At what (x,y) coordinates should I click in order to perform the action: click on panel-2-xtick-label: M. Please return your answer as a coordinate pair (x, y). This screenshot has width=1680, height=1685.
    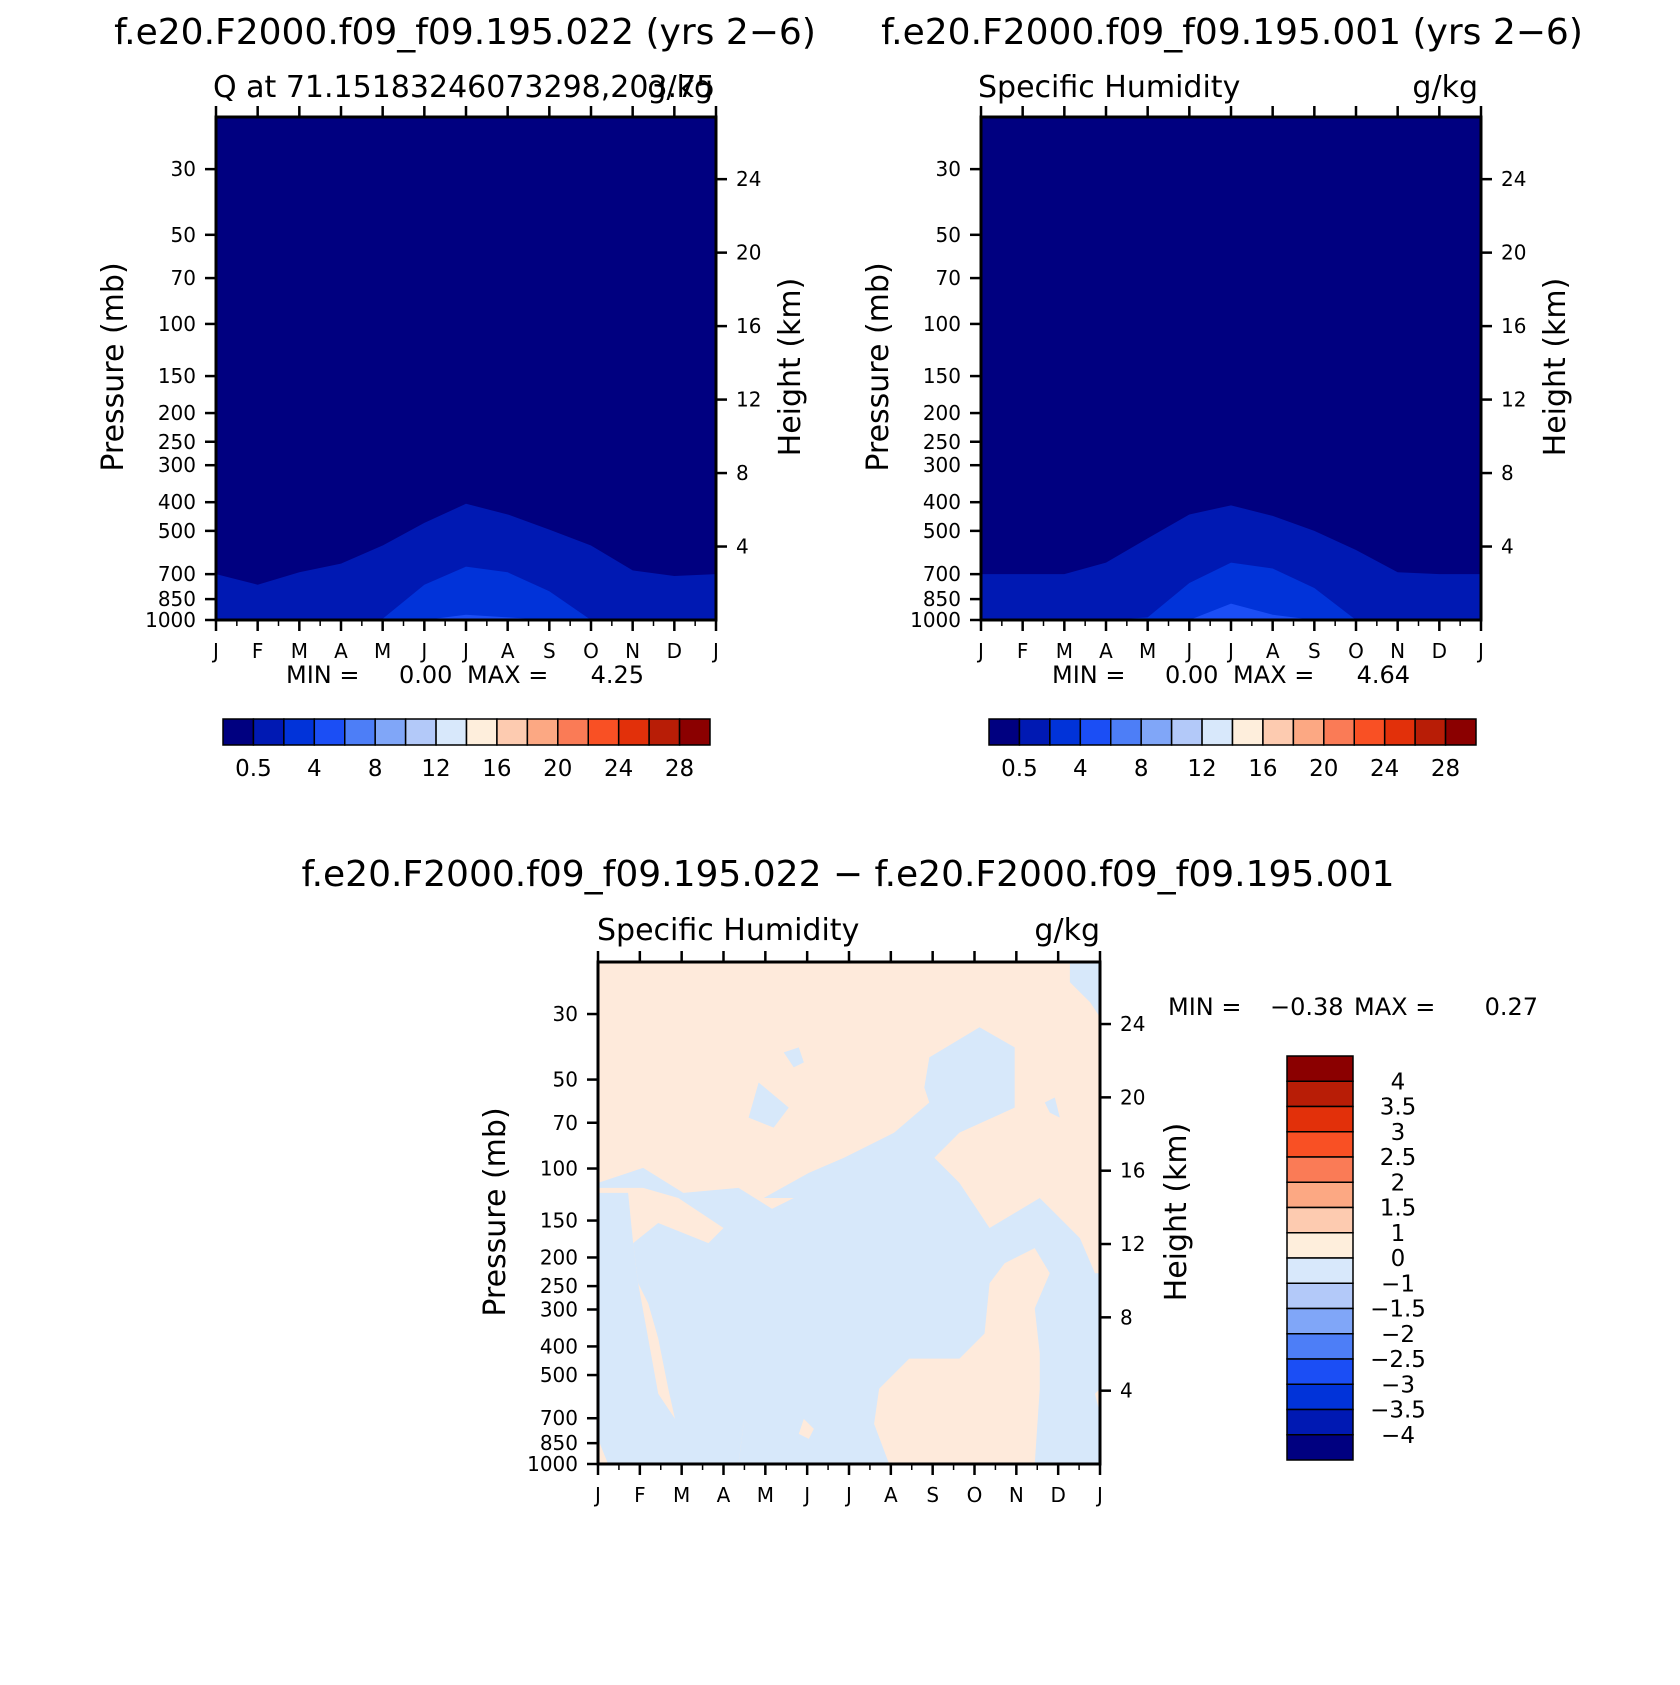
    Looking at the image, I should click on (1147, 651).